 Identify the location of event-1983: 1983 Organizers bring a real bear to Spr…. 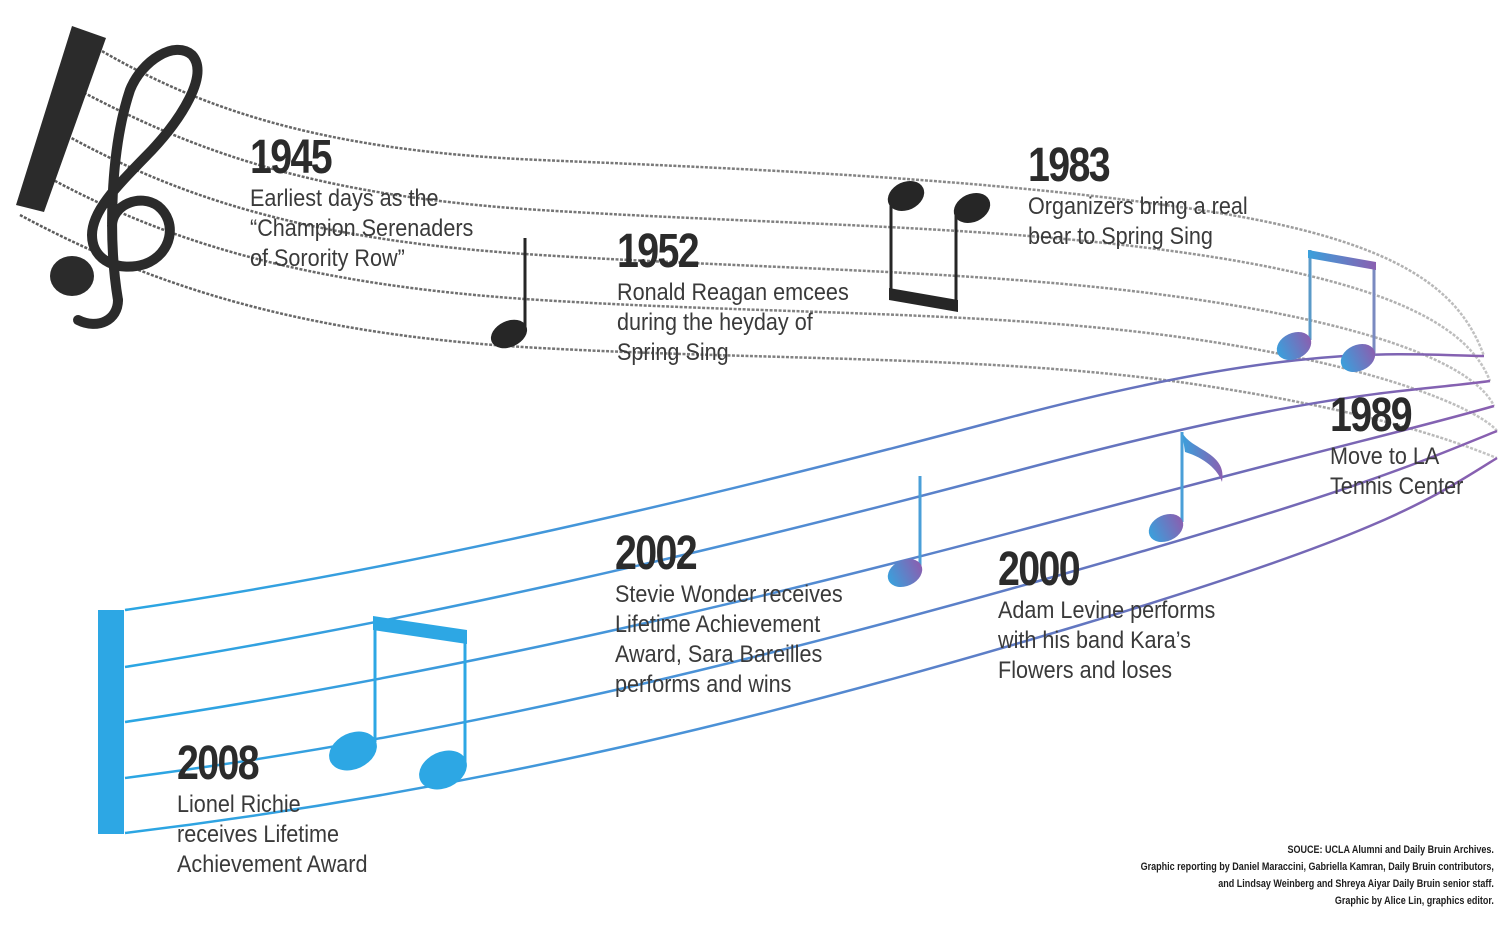
(1150, 197).